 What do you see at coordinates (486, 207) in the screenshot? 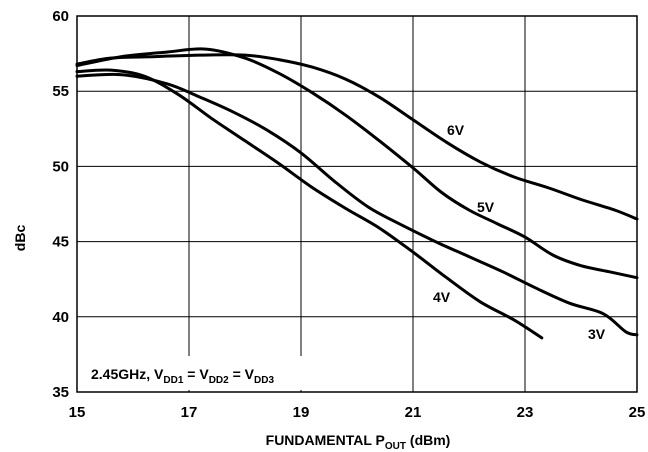
I see `series-label-5v: 5V` at bounding box center [486, 207].